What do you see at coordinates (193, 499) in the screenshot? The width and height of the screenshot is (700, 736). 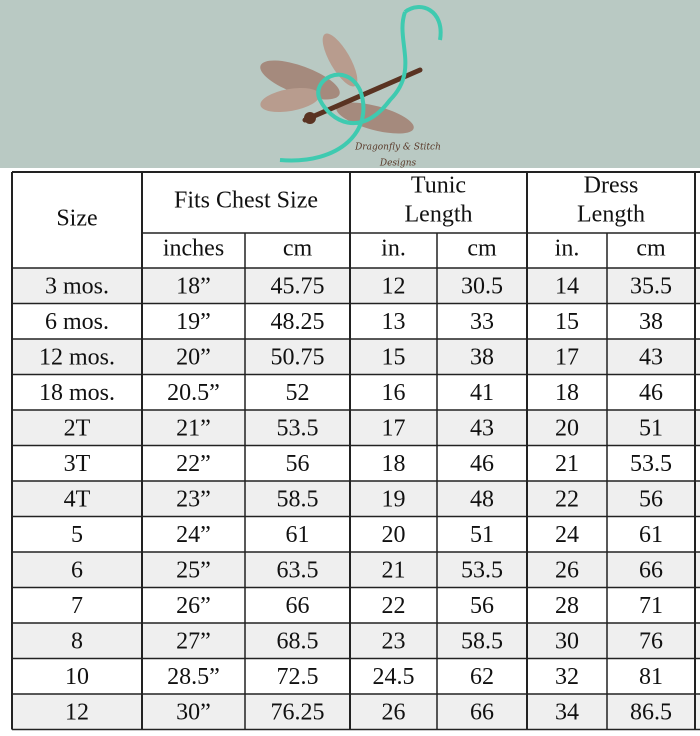 I see `cell: 23”` at bounding box center [193, 499].